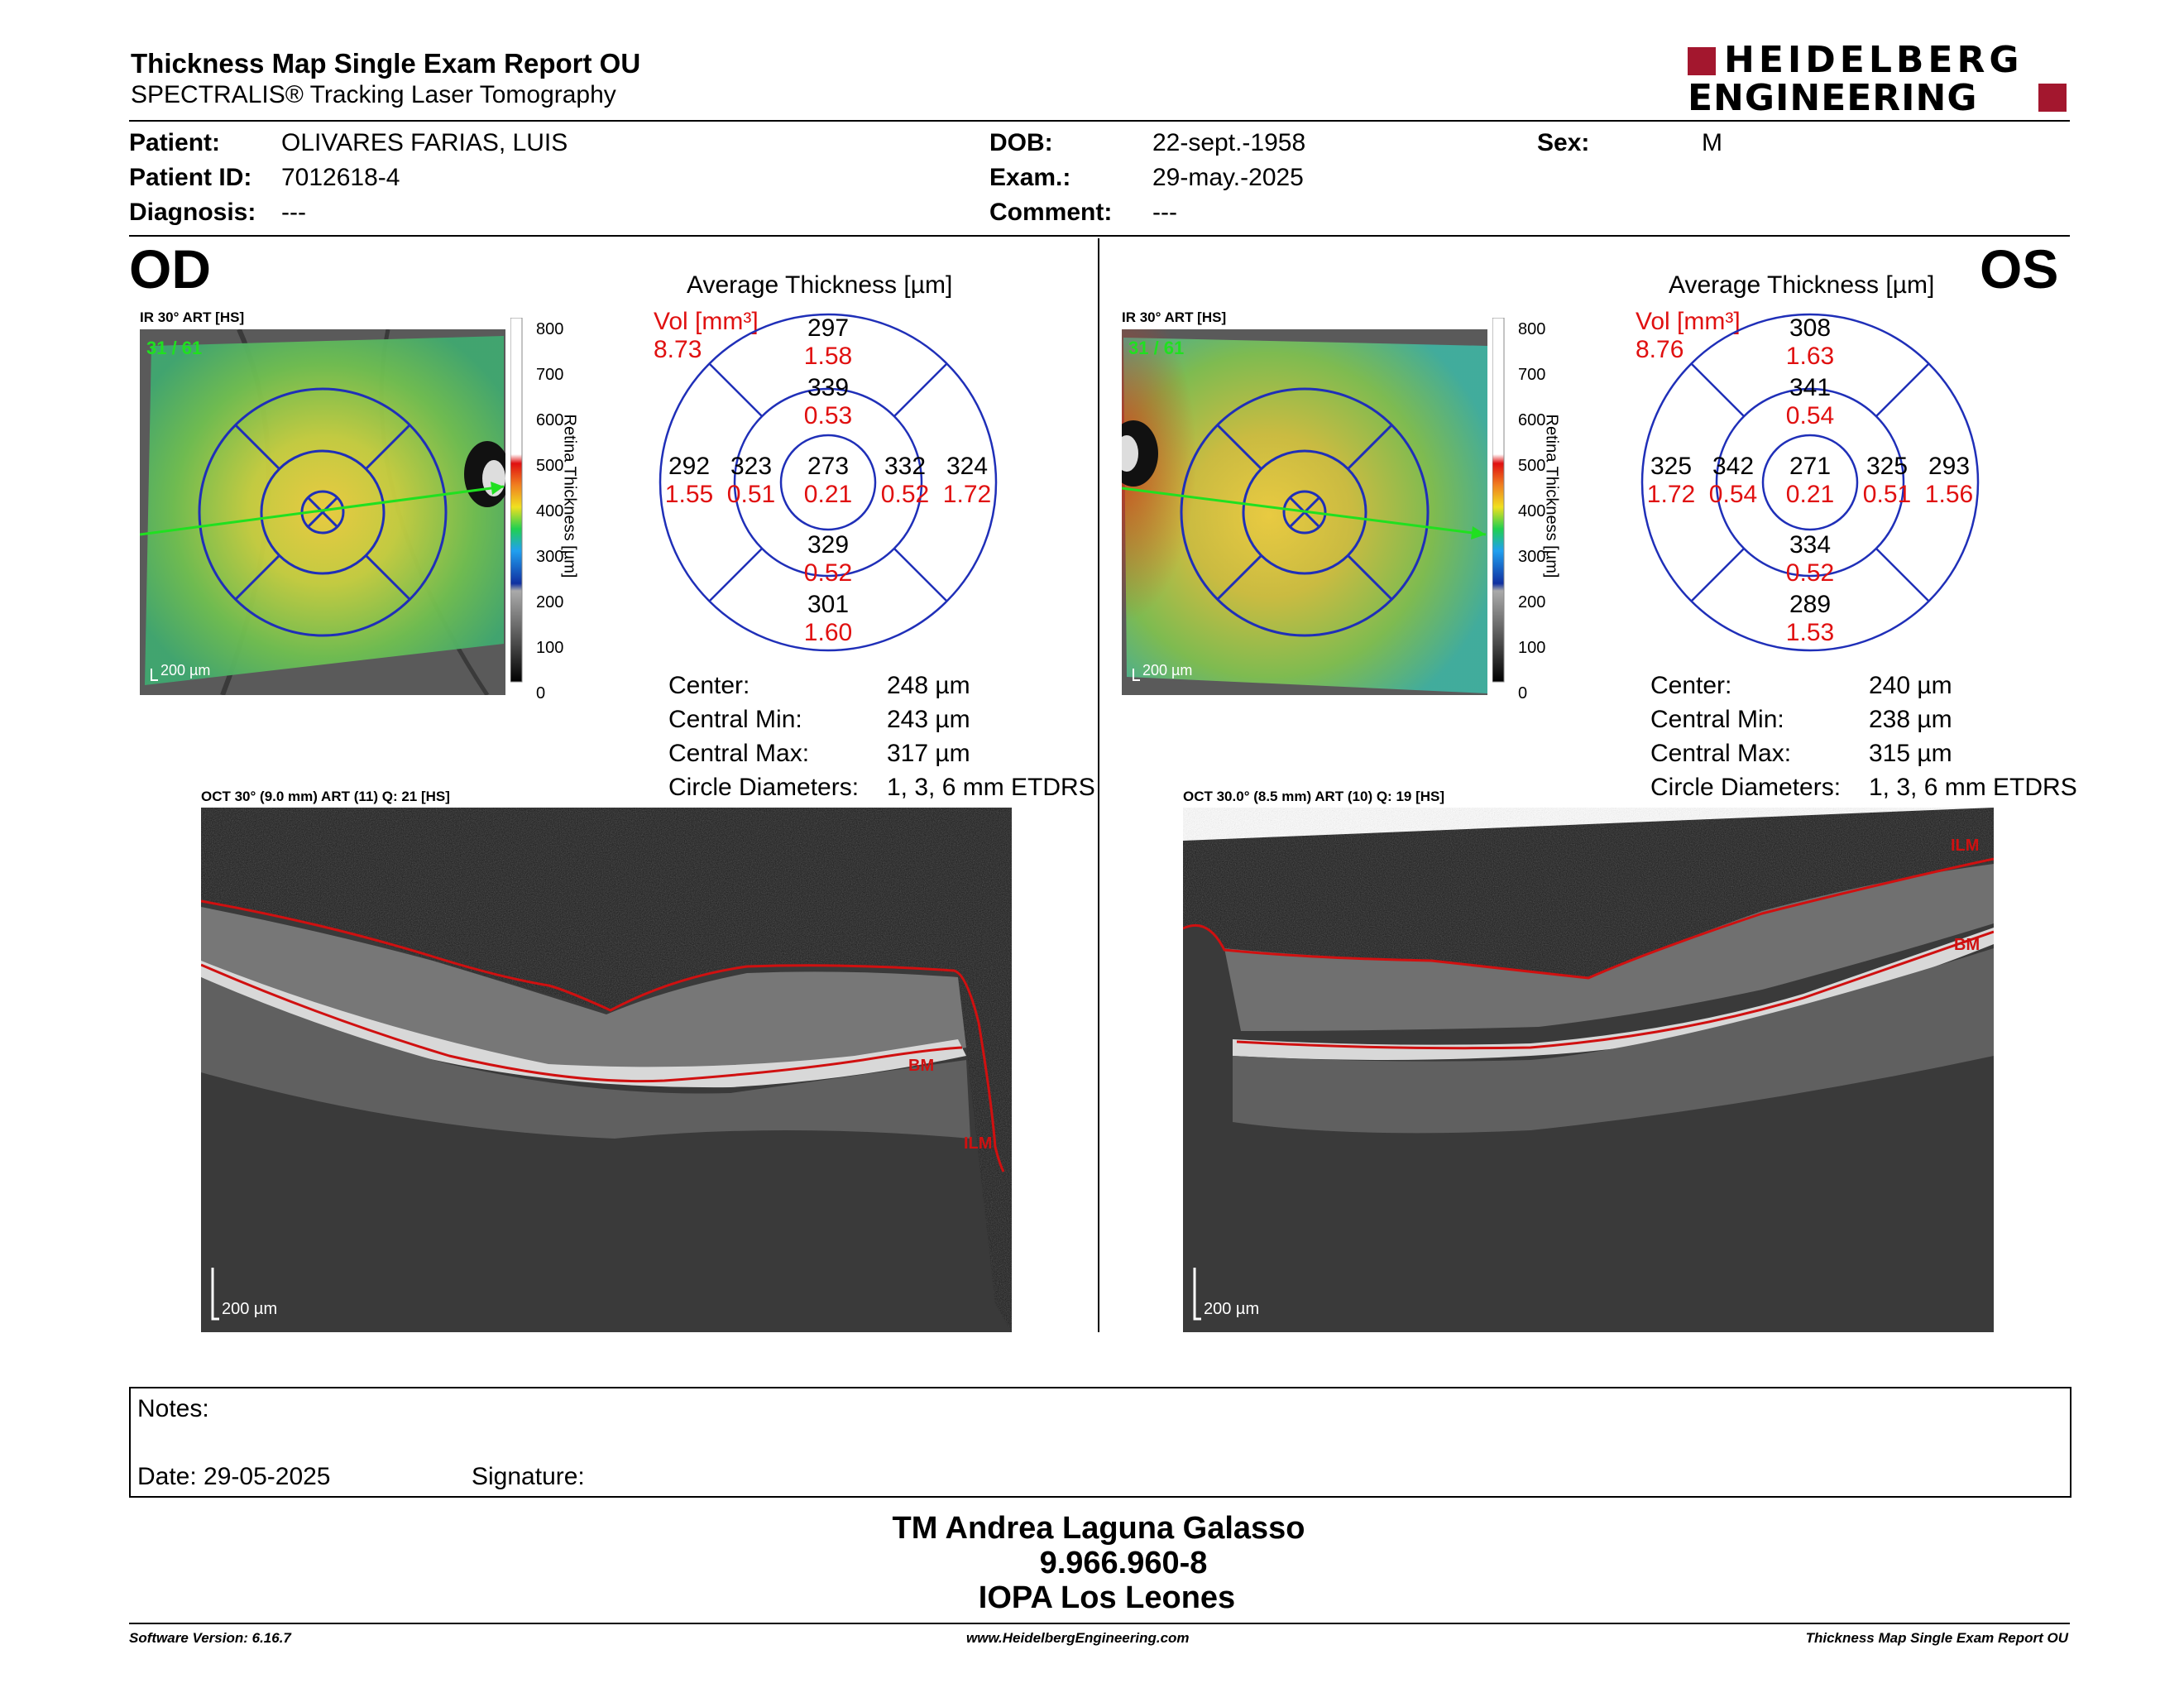 The image size is (2184, 1688). I want to click on os-center-thickness: 271, so click(1810, 466).